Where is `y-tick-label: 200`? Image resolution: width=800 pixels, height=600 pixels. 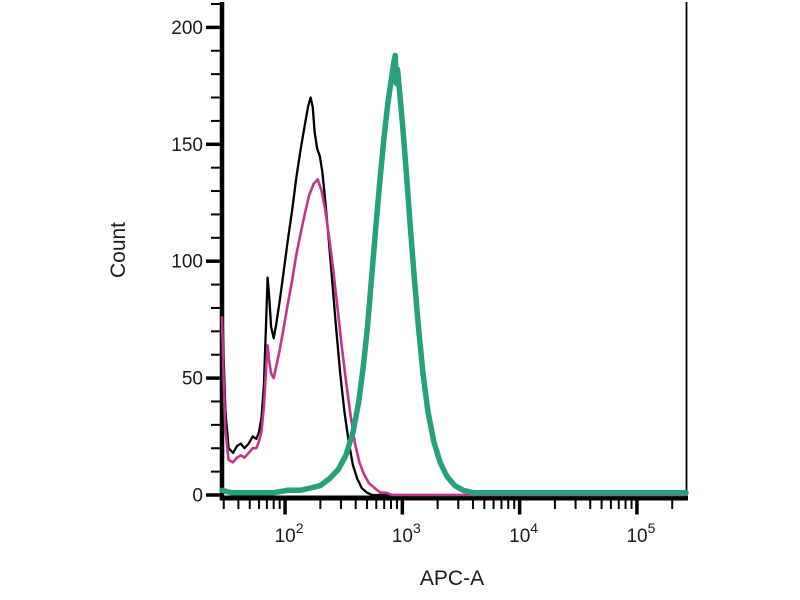
y-tick-label: 200 is located at coordinates (187, 28).